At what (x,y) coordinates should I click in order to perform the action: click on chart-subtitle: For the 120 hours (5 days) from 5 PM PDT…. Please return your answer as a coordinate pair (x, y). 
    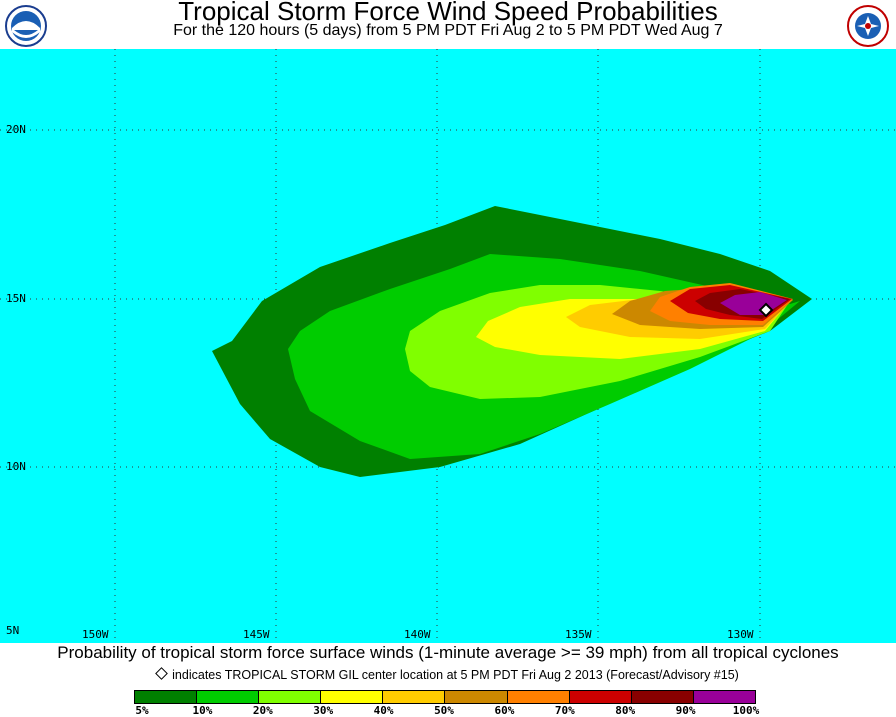
    Looking at the image, I should click on (448, 30).